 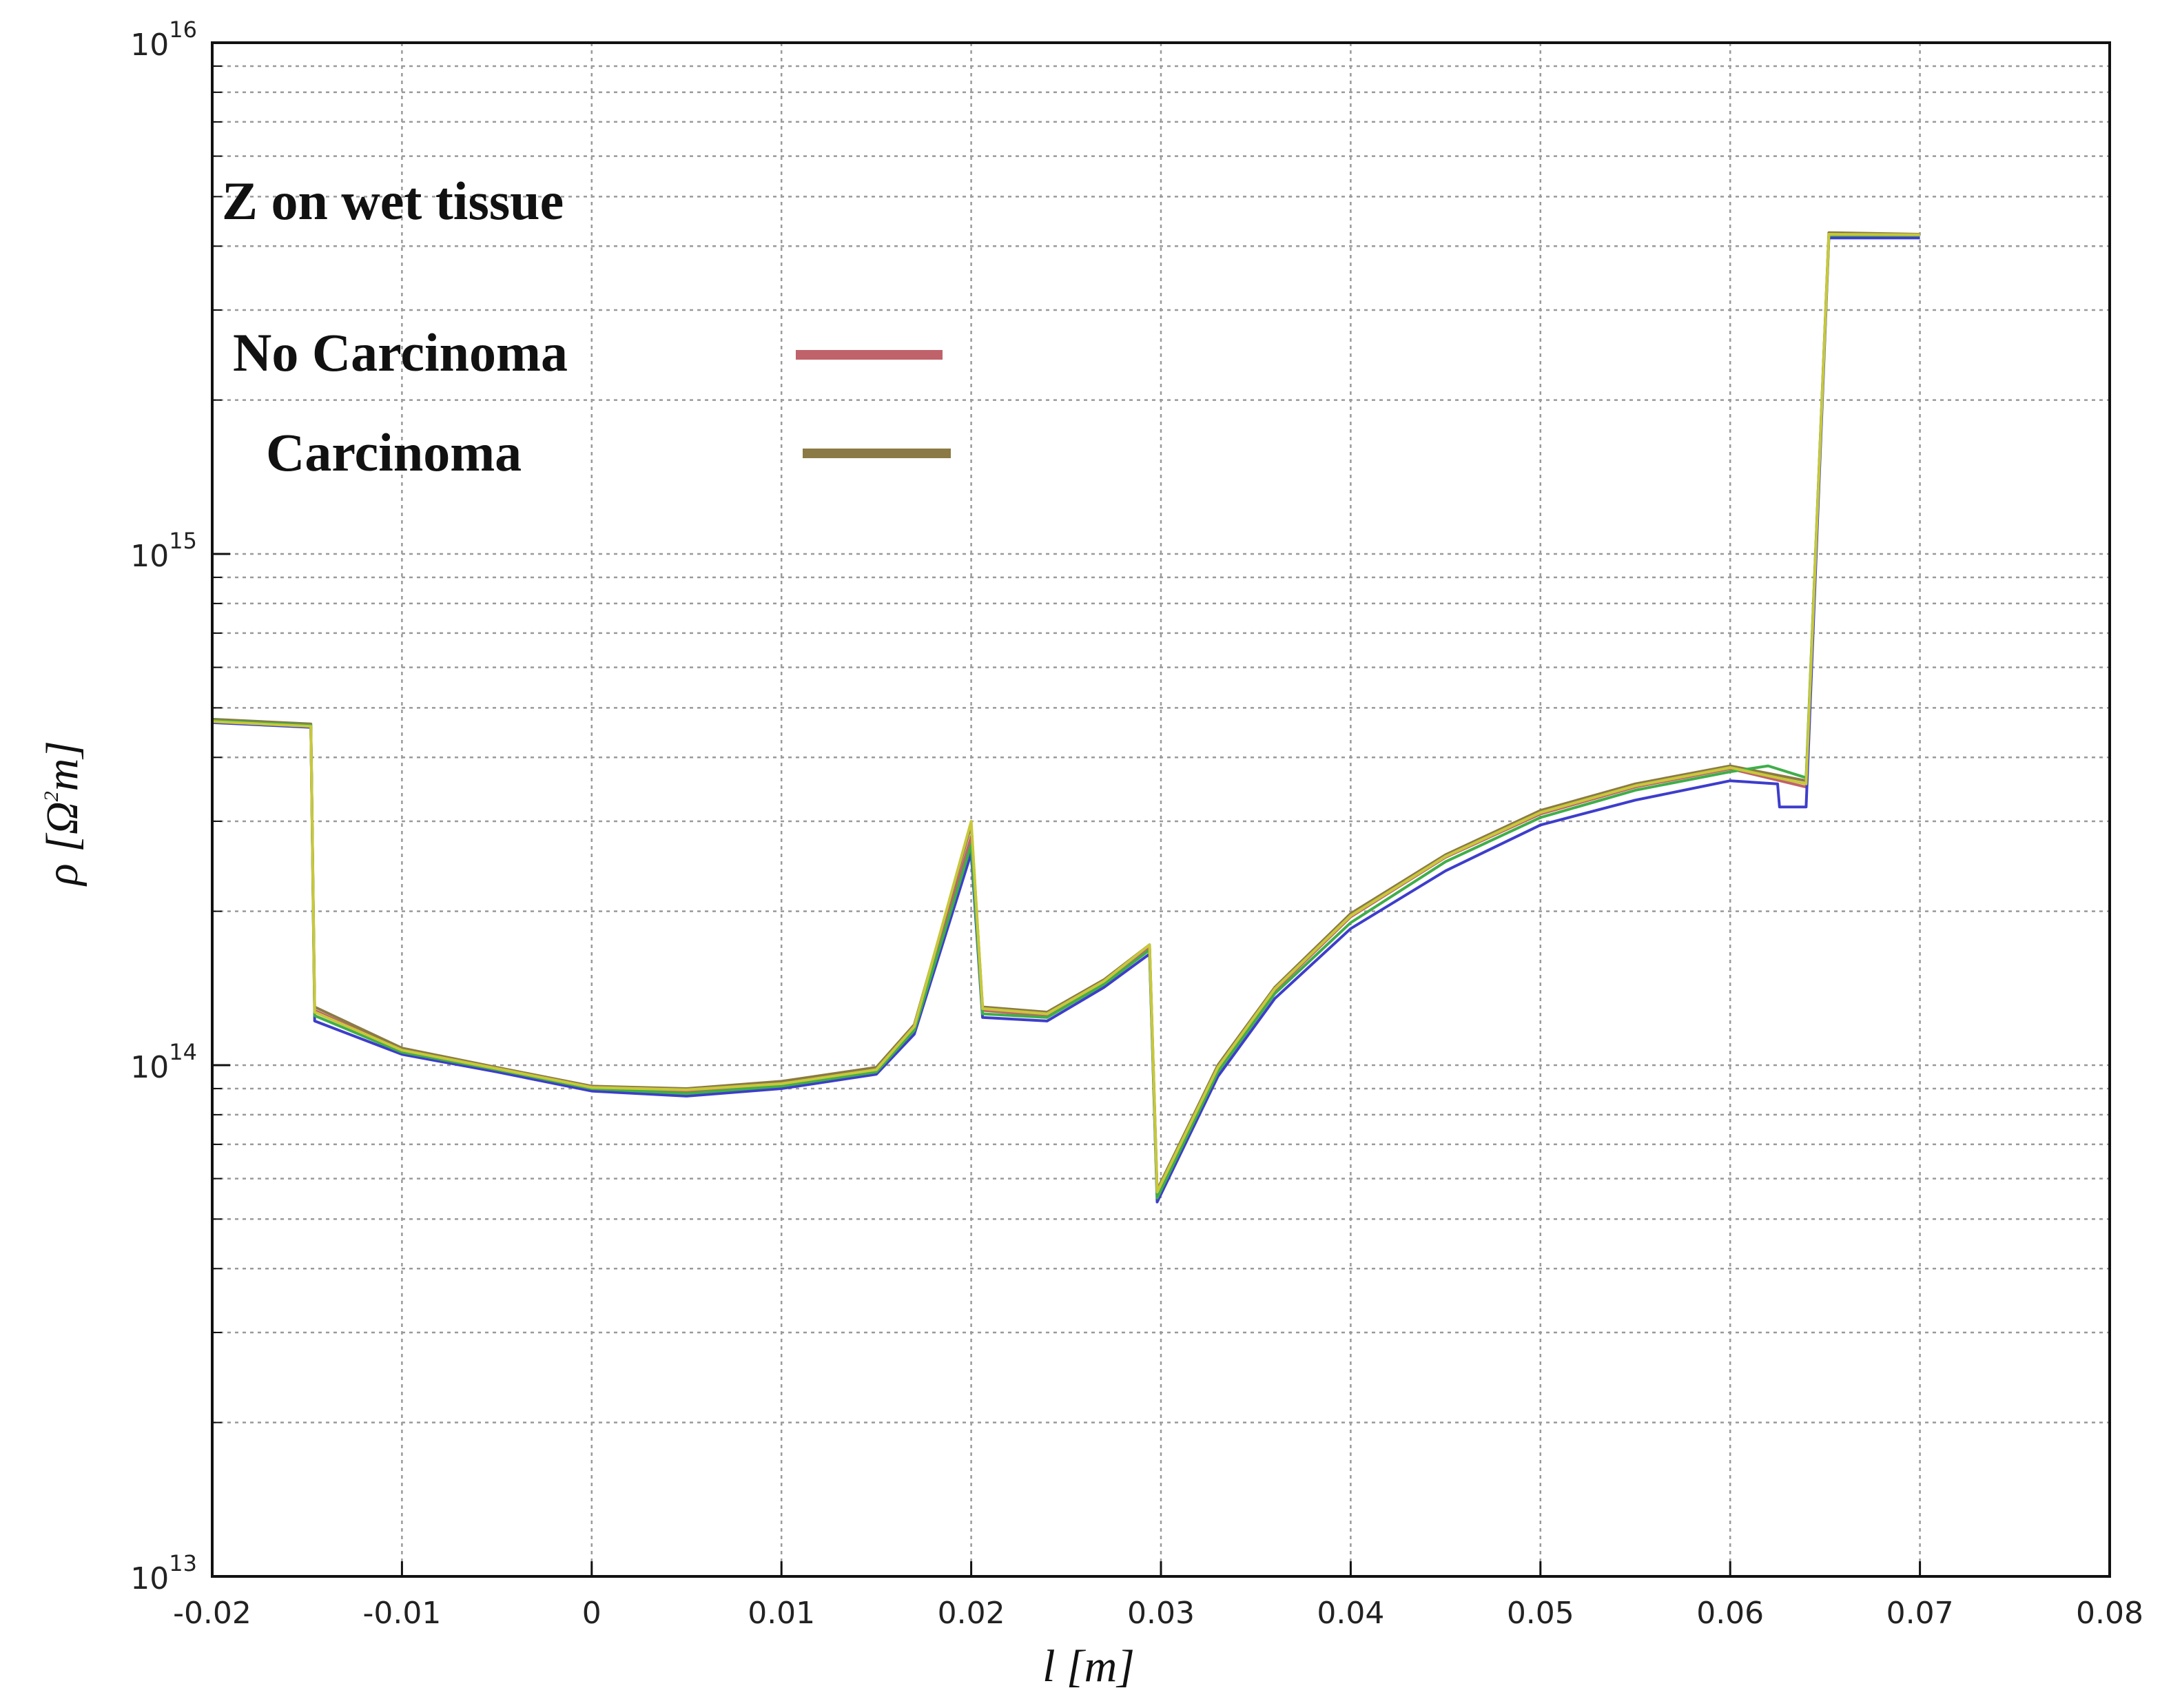 I want to click on x-tick-label: 0.04, so click(x=1351, y=1613).